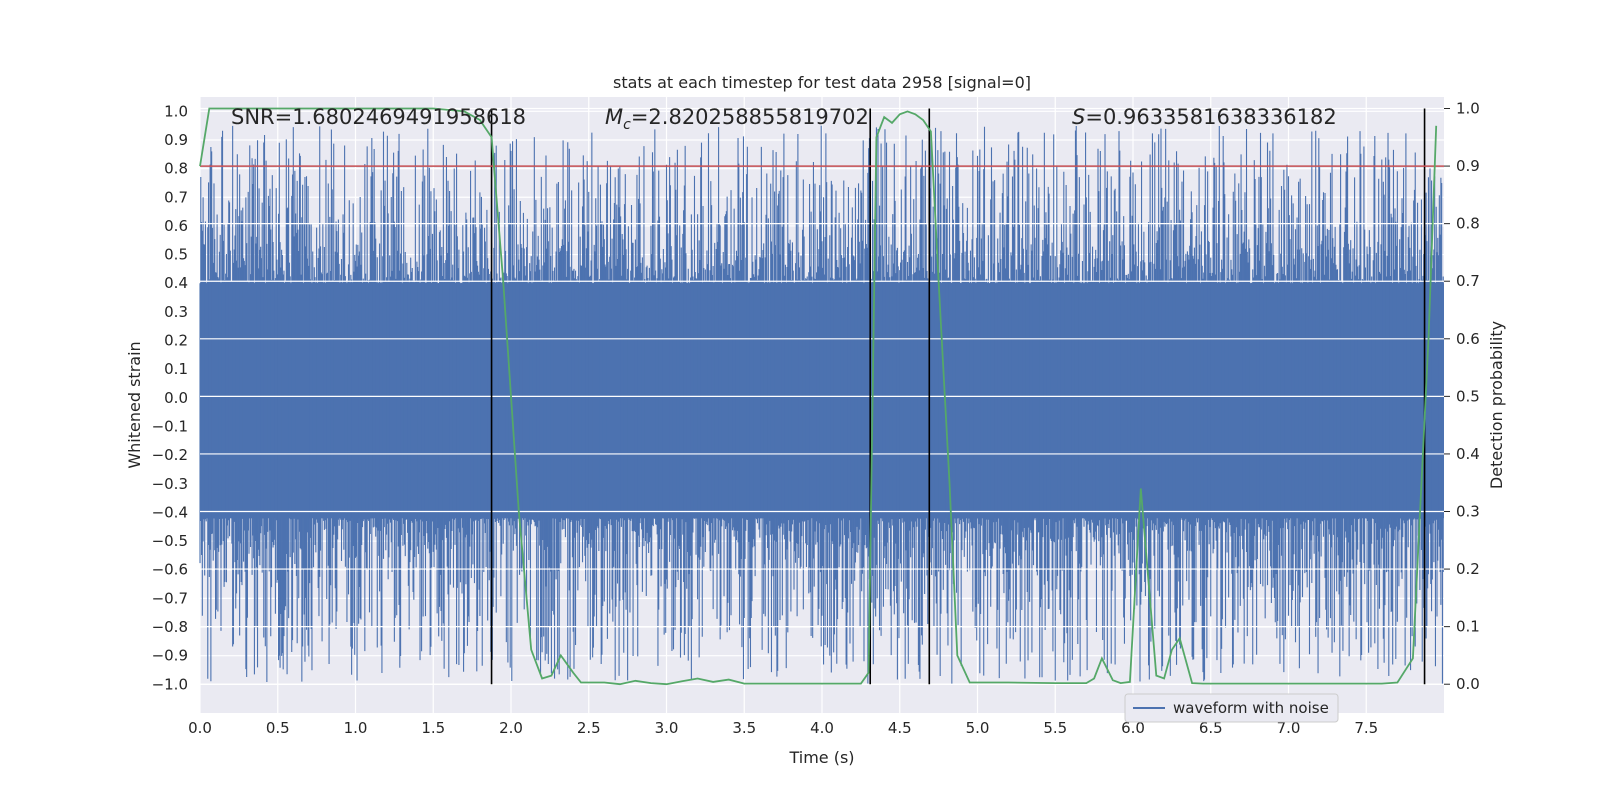  I want to click on left-y-tick-label: −0.5, so click(170, 541).